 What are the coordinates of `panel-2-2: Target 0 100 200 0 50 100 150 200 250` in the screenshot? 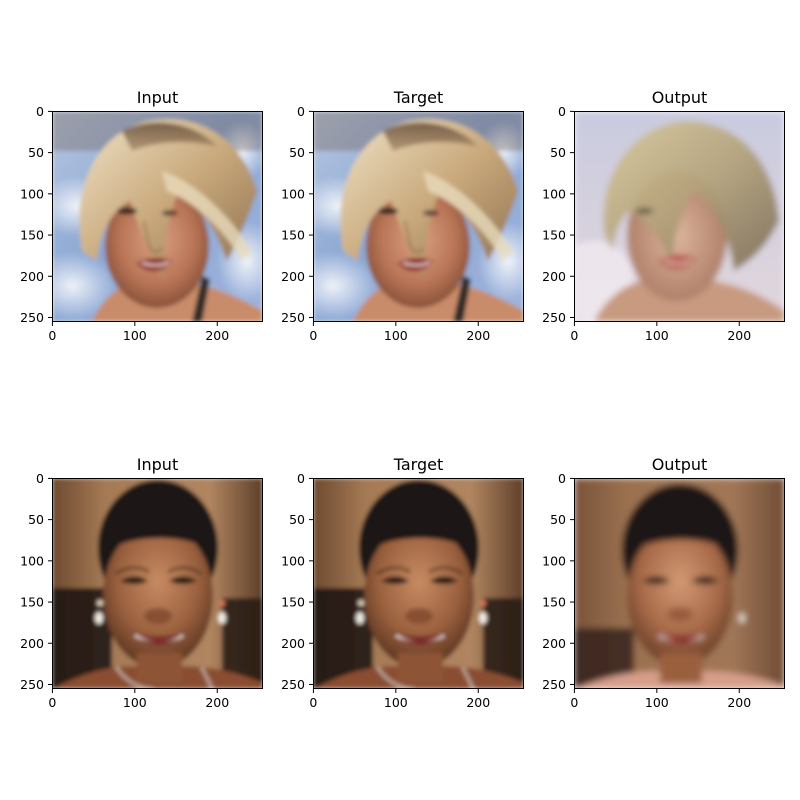 It's located at (402, 582).